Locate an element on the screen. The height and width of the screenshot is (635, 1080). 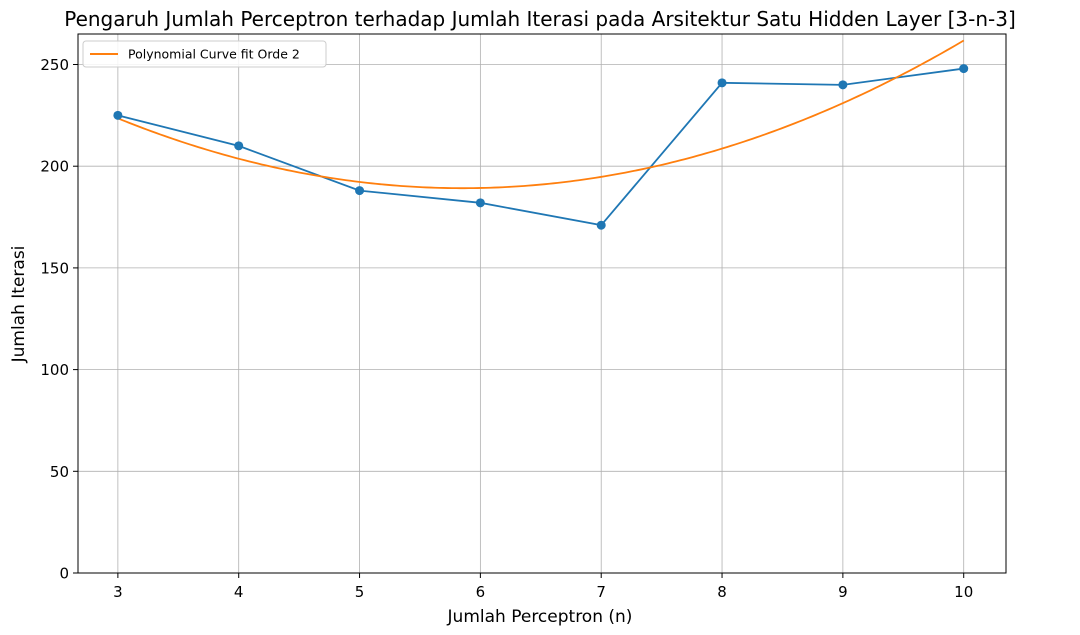
x-tick-label: 5 is located at coordinates (360, 592).